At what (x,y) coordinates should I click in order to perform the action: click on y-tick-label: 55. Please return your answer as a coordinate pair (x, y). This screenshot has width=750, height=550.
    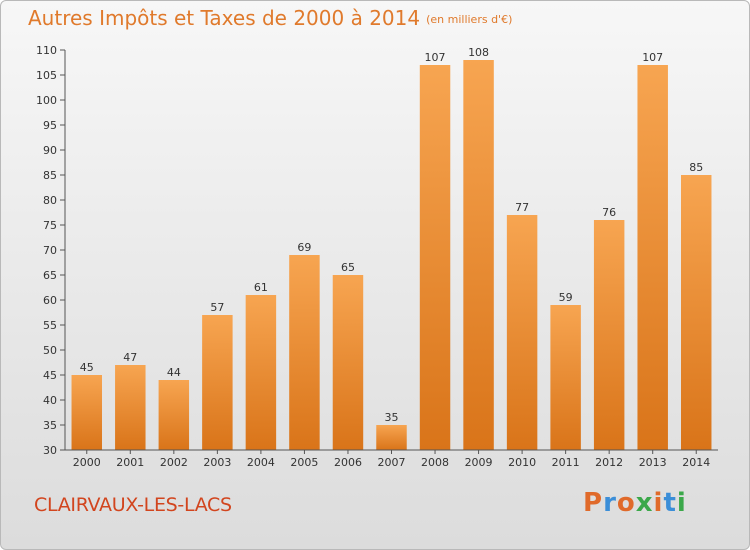
    Looking at the image, I should click on (50, 325).